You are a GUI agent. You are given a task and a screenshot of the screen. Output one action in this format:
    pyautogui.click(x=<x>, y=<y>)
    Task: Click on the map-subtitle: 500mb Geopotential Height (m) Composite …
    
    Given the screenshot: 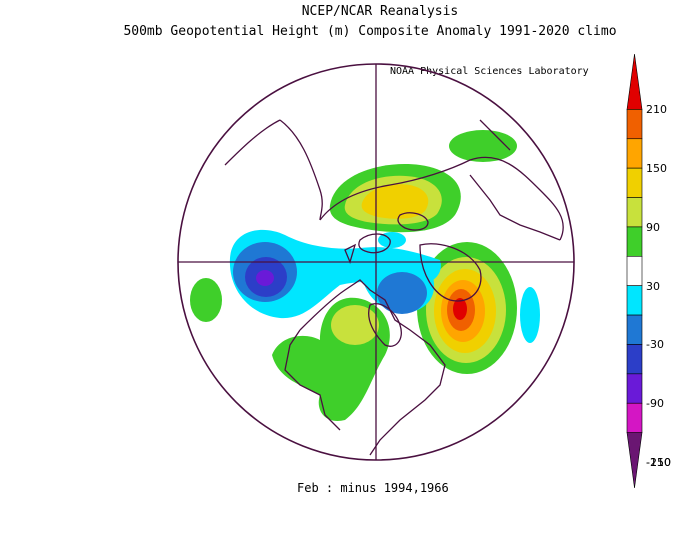 What is the action you would take?
    pyautogui.click(x=370, y=31)
    